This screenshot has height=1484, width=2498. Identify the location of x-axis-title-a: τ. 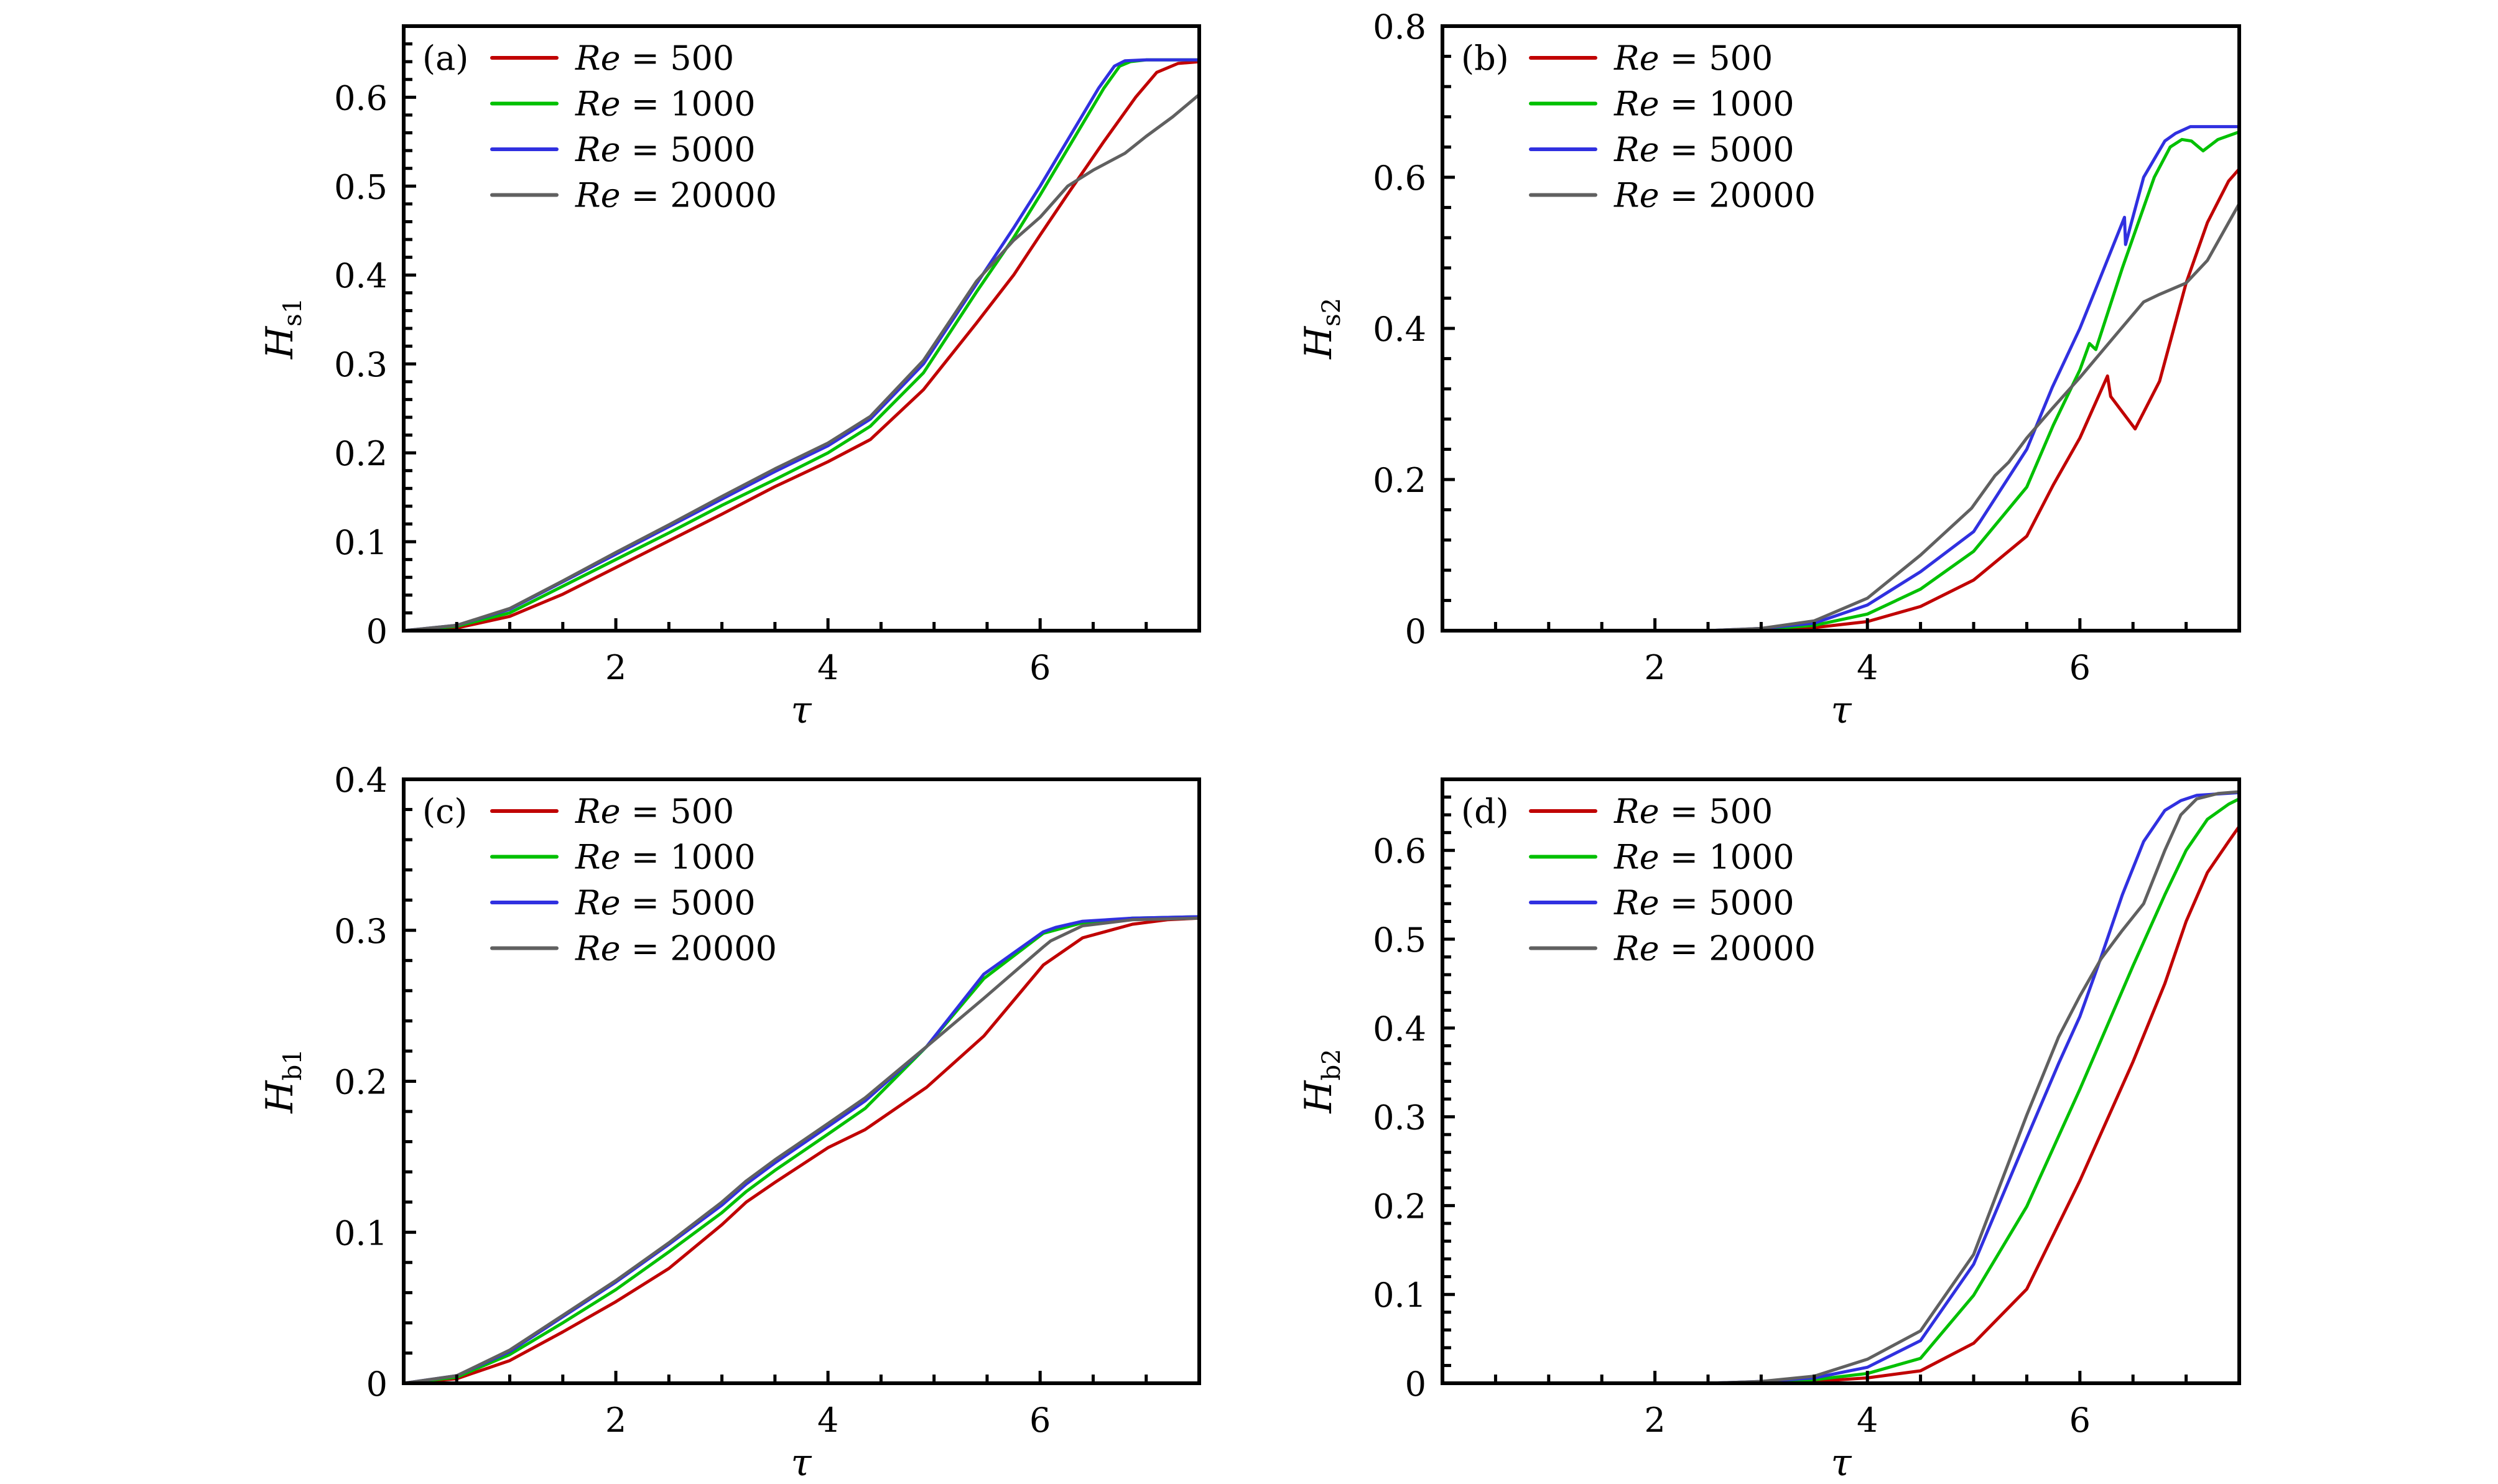
(801, 710).